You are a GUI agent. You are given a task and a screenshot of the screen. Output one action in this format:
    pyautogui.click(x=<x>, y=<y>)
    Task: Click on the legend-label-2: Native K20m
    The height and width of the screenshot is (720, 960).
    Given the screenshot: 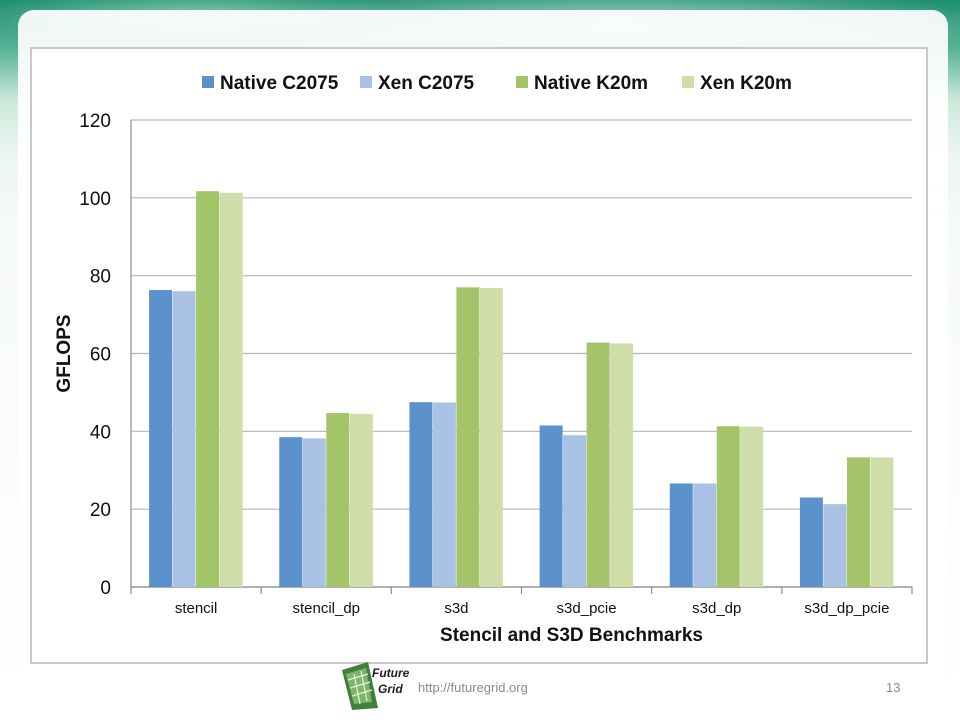 What is the action you would take?
    pyautogui.click(x=591, y=83)
    